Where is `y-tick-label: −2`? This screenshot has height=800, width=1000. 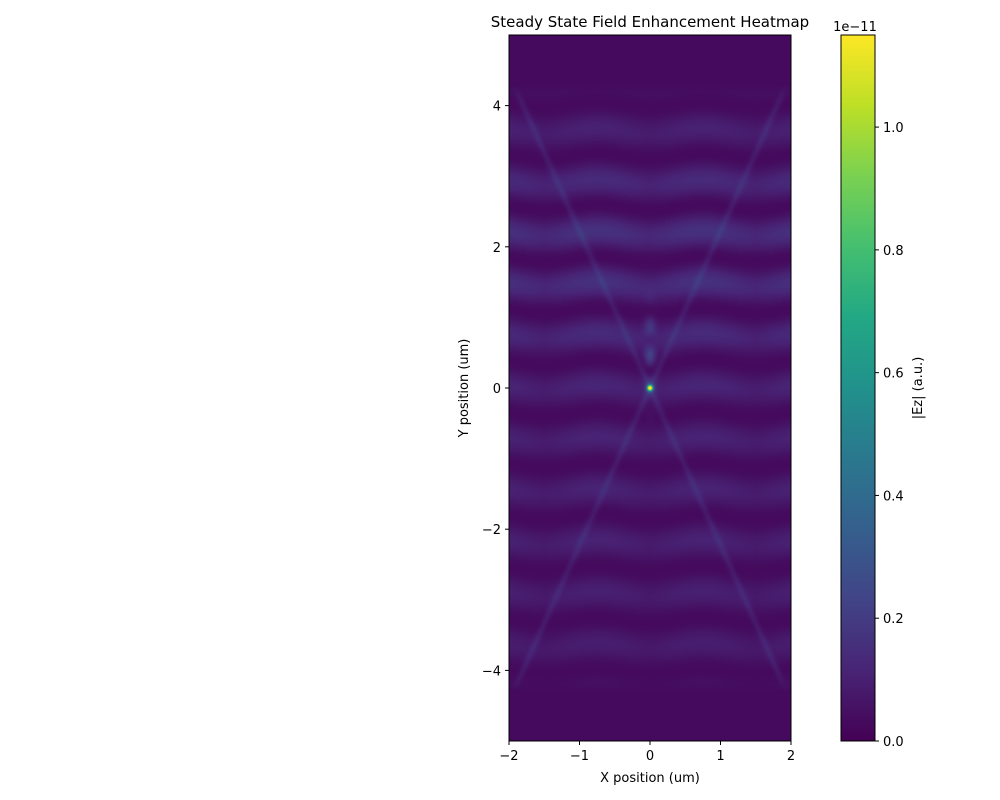 y-tick-label: −2 is located at coordinates (491, 530).